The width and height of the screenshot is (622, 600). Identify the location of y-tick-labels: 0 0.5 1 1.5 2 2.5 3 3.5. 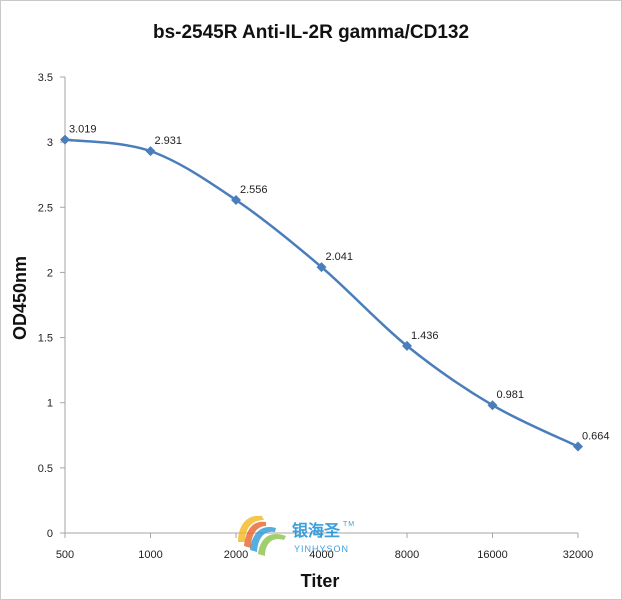
(45, 306).